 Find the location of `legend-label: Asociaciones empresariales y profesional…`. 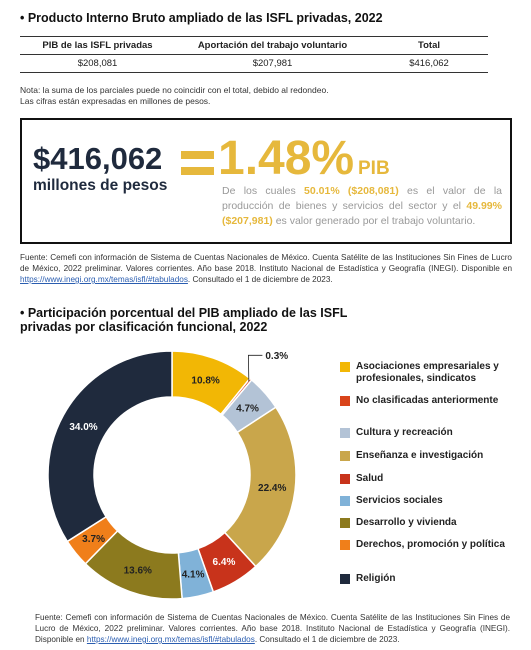

legend-label: Asociaciones empresariales y profesional… is located at coordinates (427, 372).